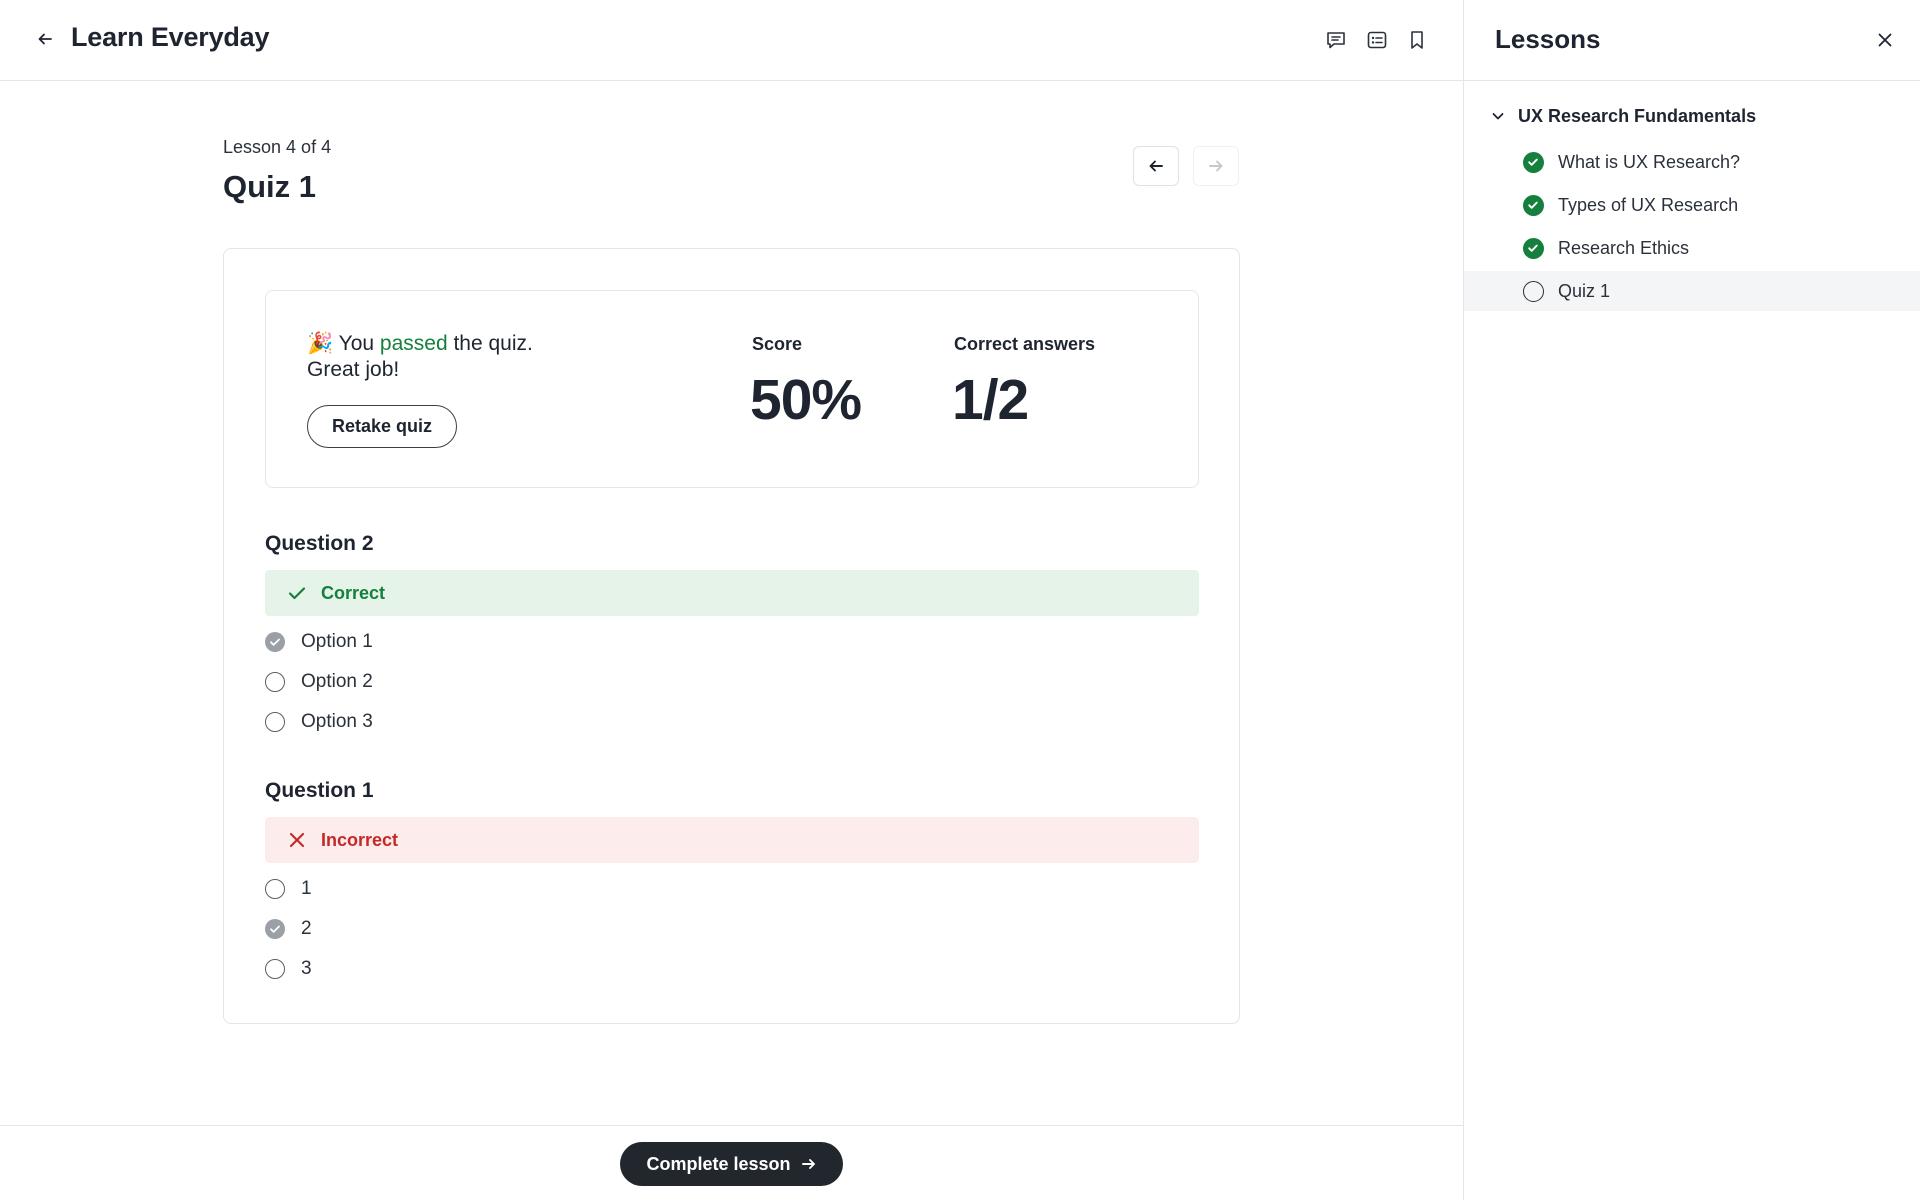 This screenshot has height=1200, width=1920. What do you see at coordinates (1637, 115) in the screenshot?
I see `section-title: UX Research Fundamentals` at bounding box center [1637, 115].